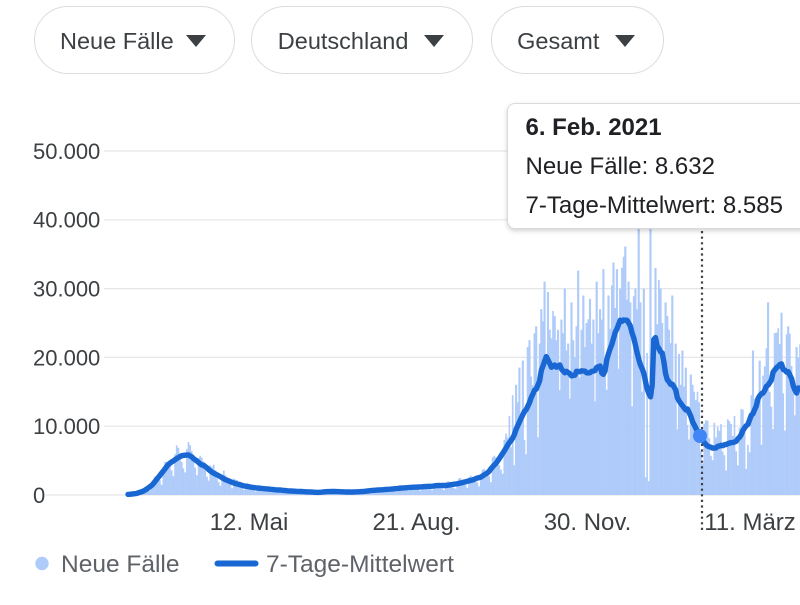 This screenshot has width=800, height=605. What do you see at coordinates (66, 357) in the screenshot?
I see `svg-text: 20.000` at bounding box center [66, 357].